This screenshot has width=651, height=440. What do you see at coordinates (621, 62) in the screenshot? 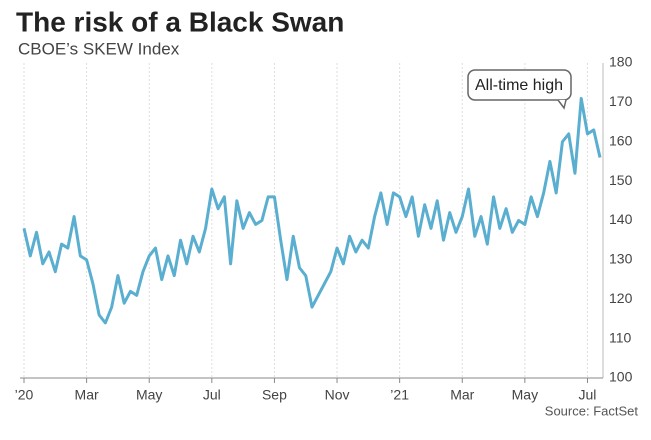
I see `y-tick-label: 180` at bounding box center [621, 62].